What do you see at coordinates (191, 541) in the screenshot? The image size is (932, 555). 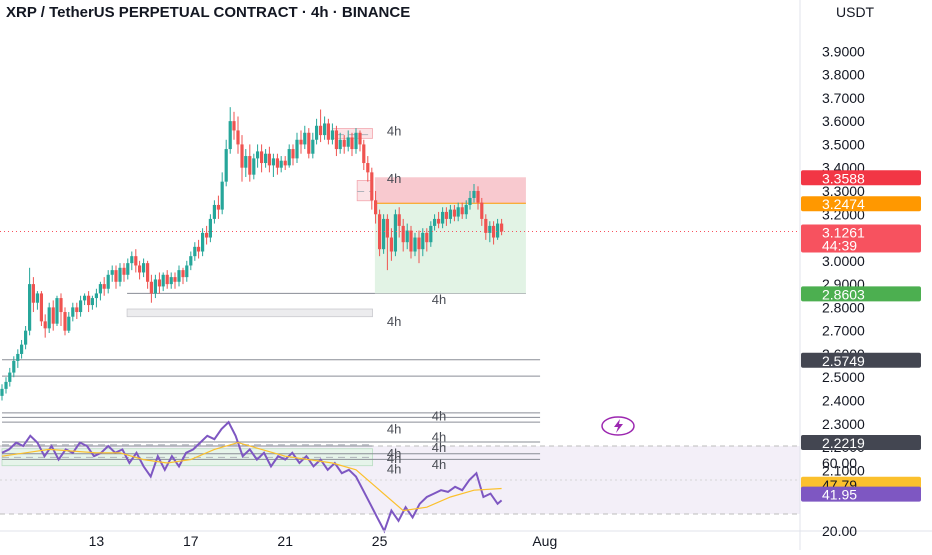 I see `date-tick-label: 17` at bounding box center [191, 541].